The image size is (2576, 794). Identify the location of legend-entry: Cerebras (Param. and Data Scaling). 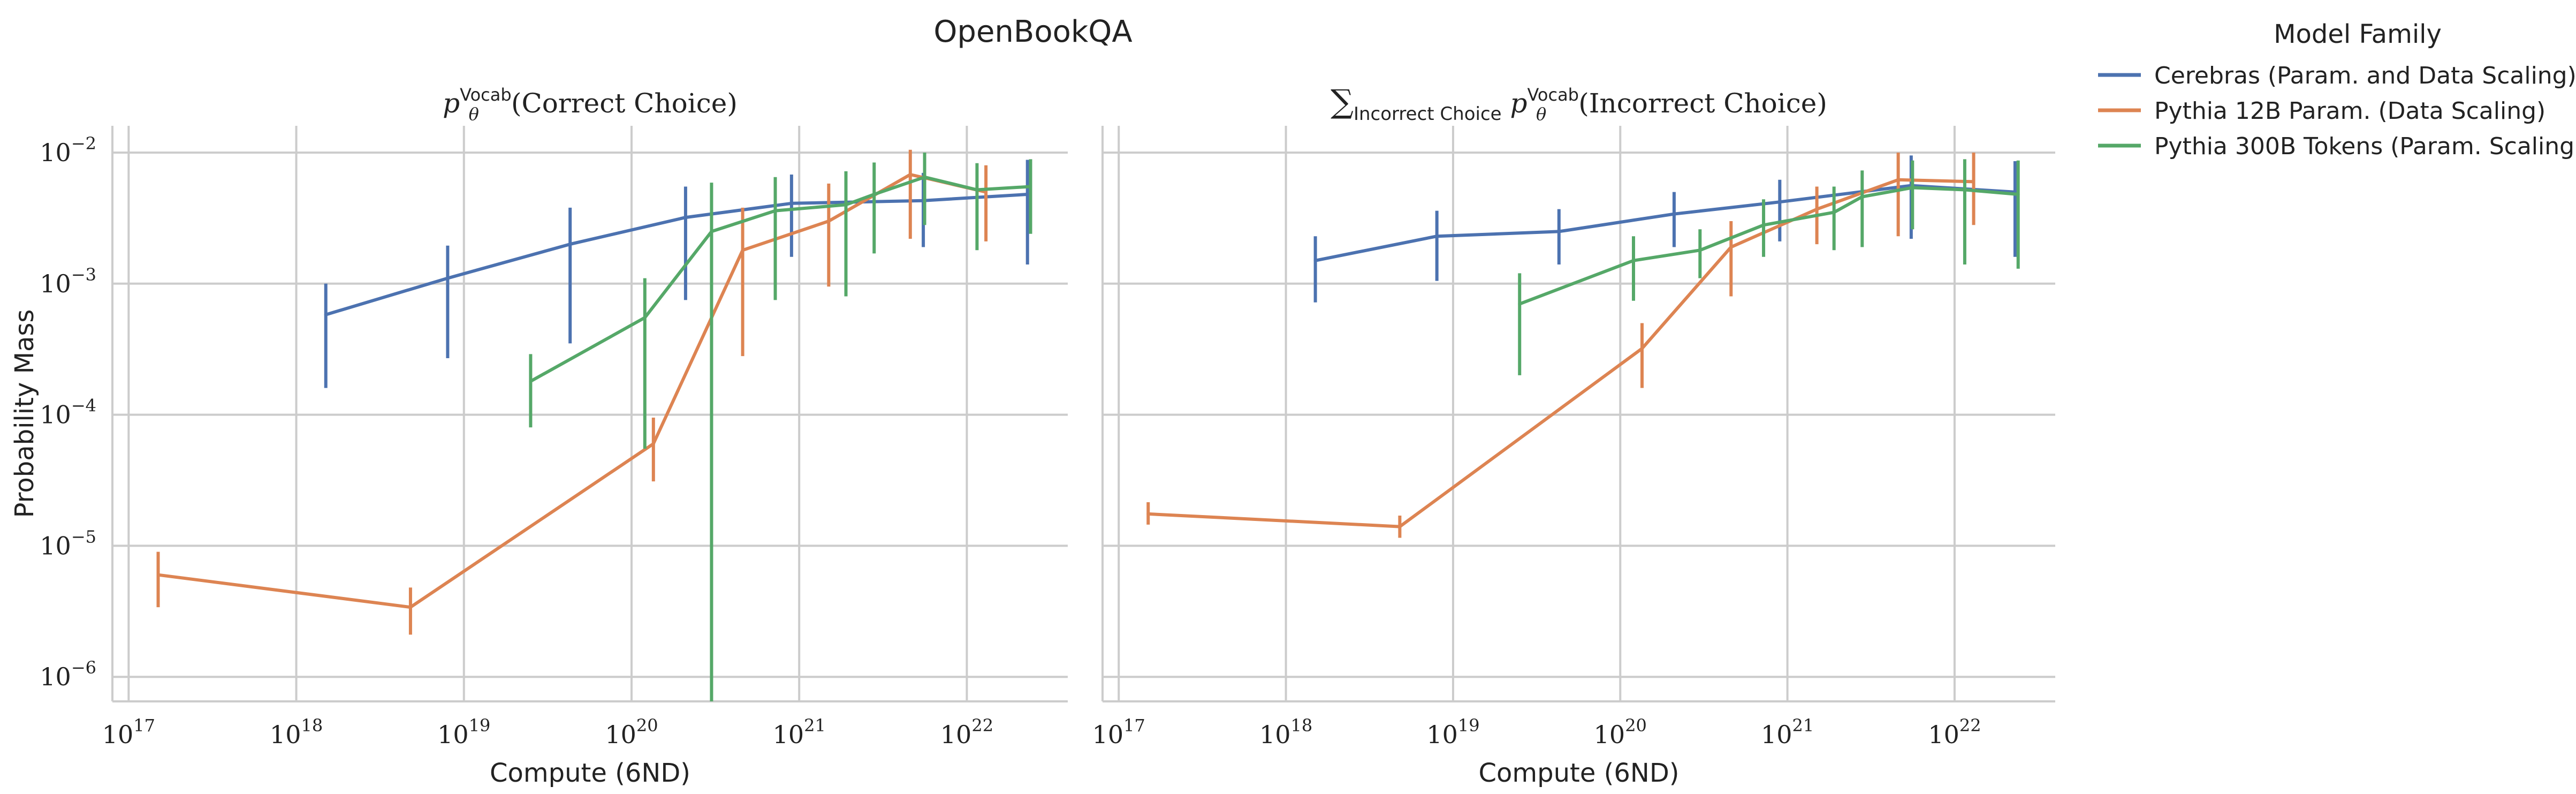
(2337, 75).